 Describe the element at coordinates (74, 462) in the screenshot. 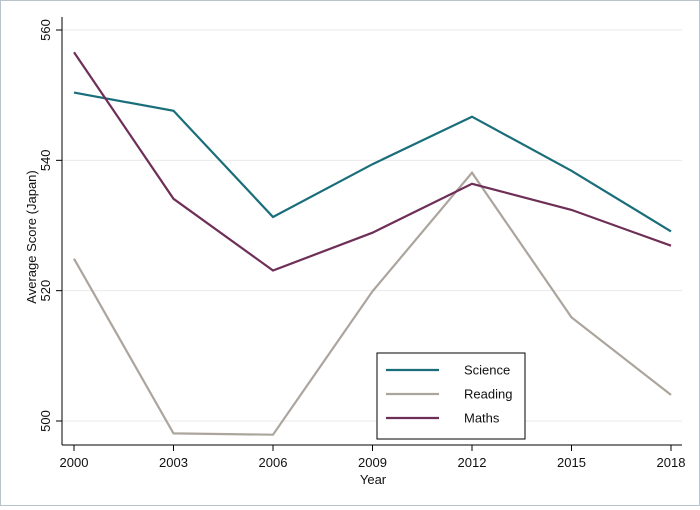

I see `x-tick-label: 2000` at that location.